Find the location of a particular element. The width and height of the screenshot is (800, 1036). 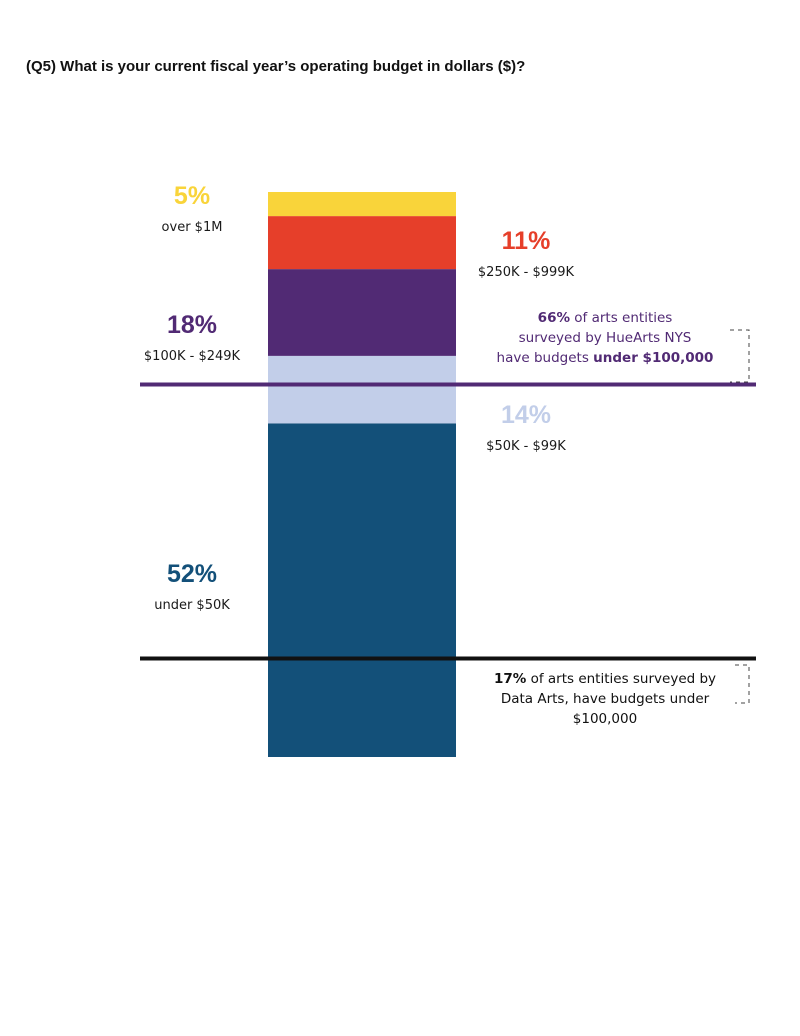

note-run: 66% is located at coordinates (554, 318).